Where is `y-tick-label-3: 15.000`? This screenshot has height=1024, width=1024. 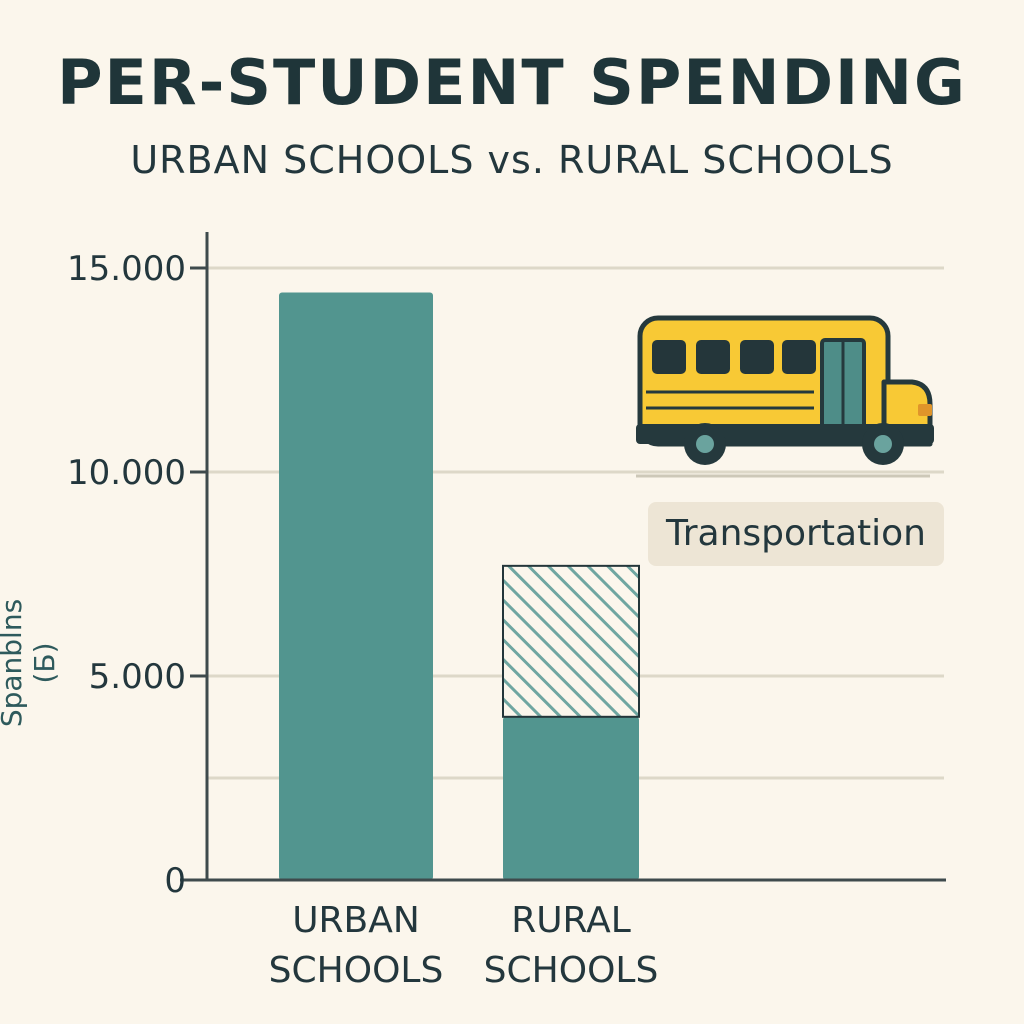
y-tick-label-3: 15.000 is located at coordinates (126, 269).